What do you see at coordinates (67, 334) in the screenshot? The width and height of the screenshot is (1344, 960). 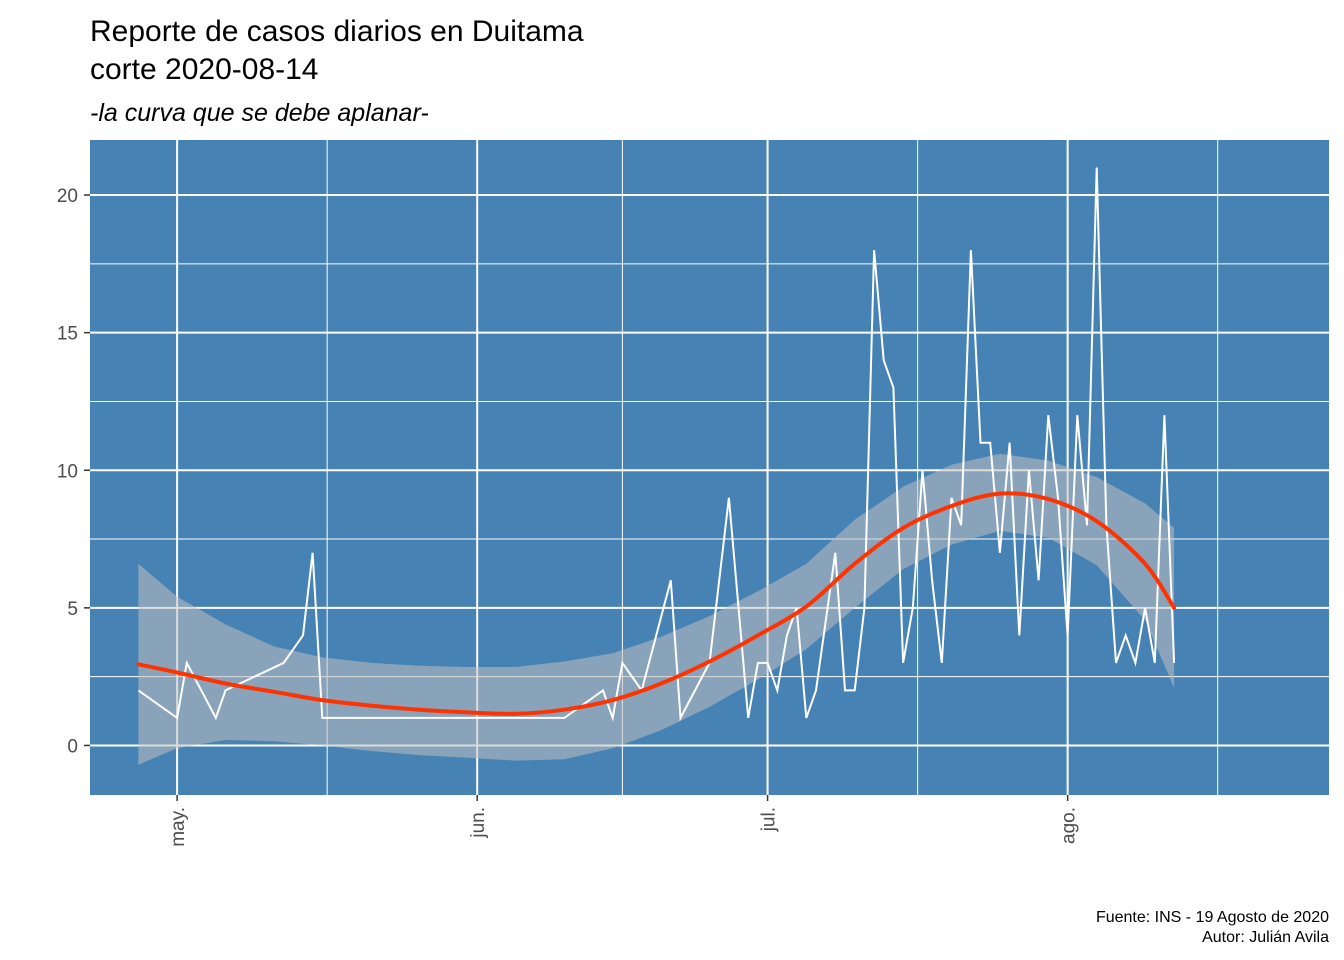 I see `y-tick-label: 15` at bounding box center [67, 334].